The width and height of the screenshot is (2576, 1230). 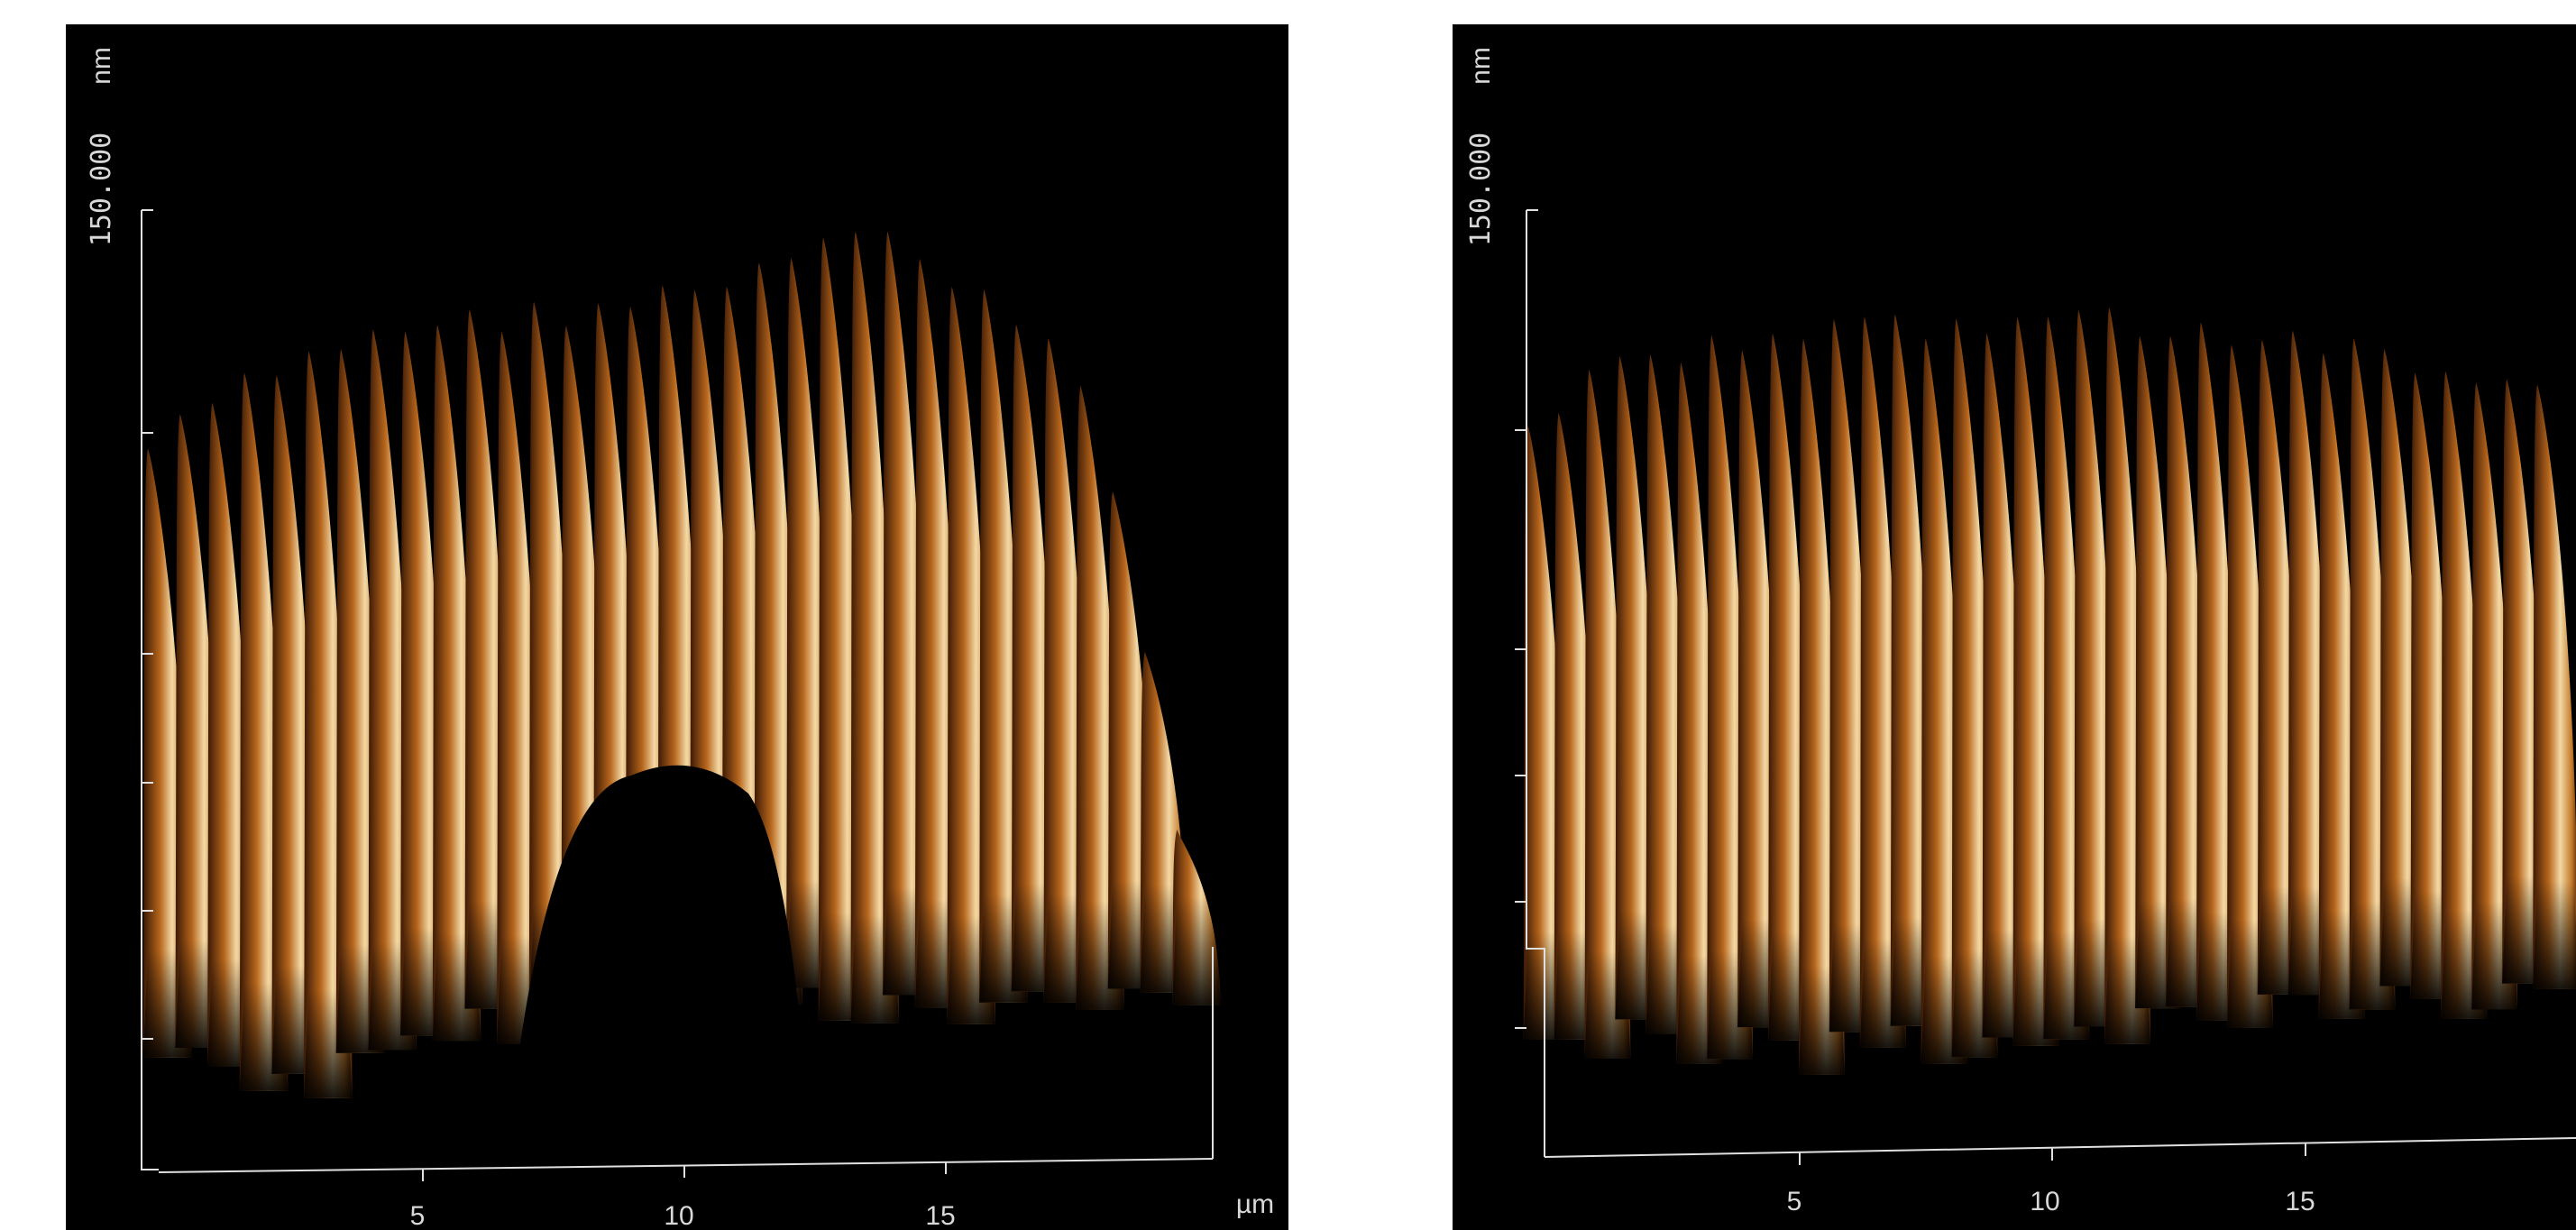 I want to click on x-unit: µm, so click(x=1255, y=1204).